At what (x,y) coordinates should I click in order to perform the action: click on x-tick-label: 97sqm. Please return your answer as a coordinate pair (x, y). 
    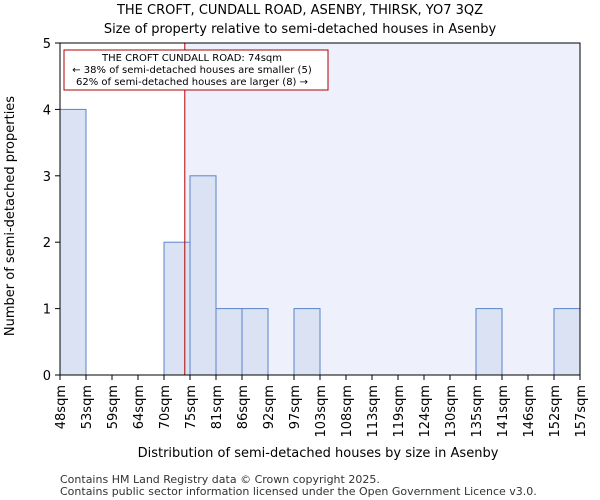
    Looking at the image, I should click on (295, 407).